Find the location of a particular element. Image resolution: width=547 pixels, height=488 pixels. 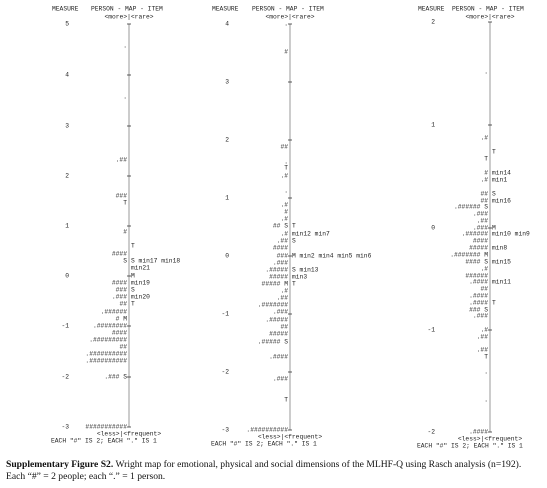

item-marks: min1 is located at coordinates (499, 180).